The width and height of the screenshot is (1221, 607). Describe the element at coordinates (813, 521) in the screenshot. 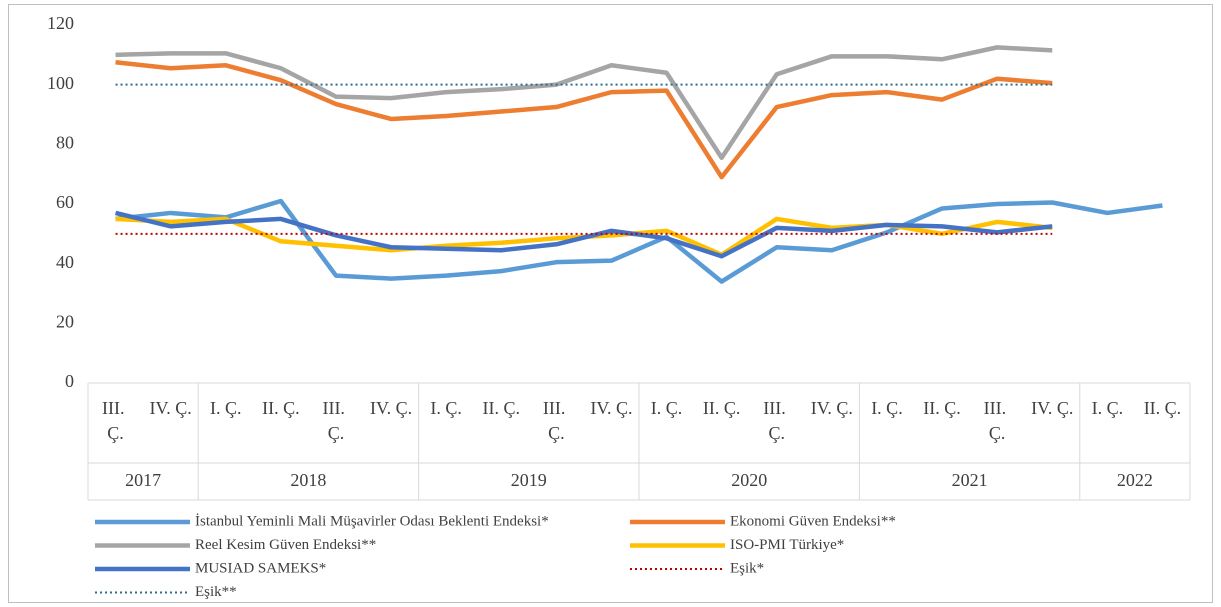

I see `legend-label: Ekonomi Güven Endeksi**` at that location.